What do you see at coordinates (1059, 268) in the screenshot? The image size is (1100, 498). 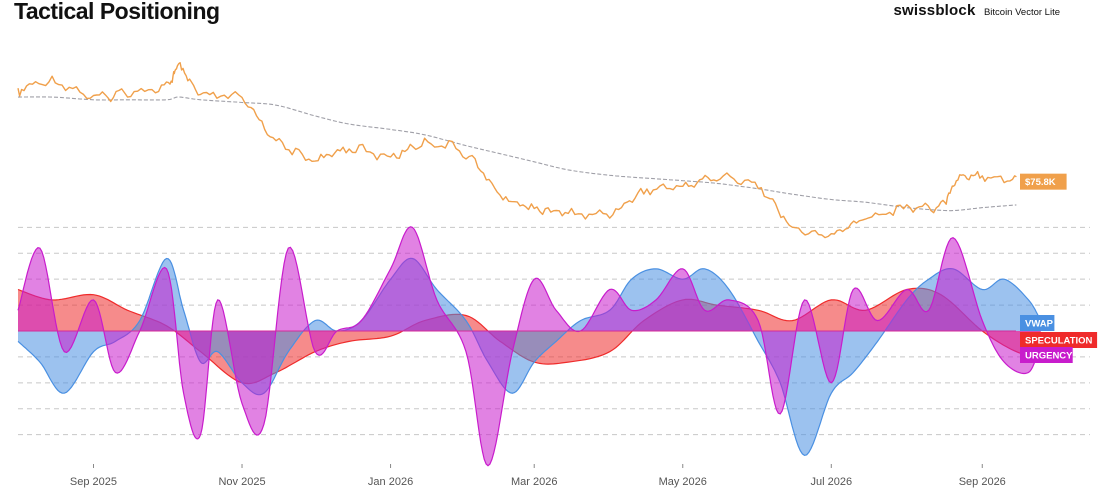 I see `series-tags: $75.8K VWAP SPECULATION URGENCY` at bounding box center [1059, 268].